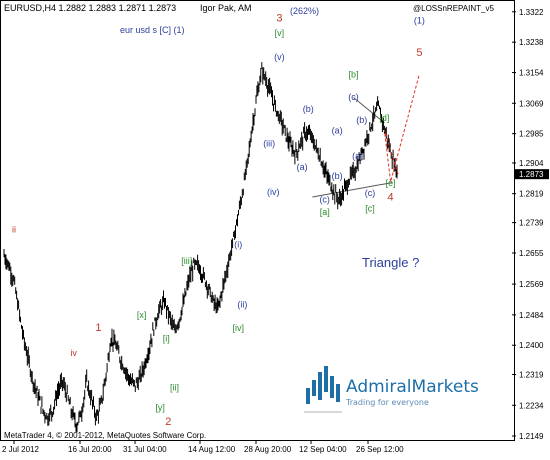  I want to click on indicator-label: @LOSSnREPAINT_v5, so click(453, 8).